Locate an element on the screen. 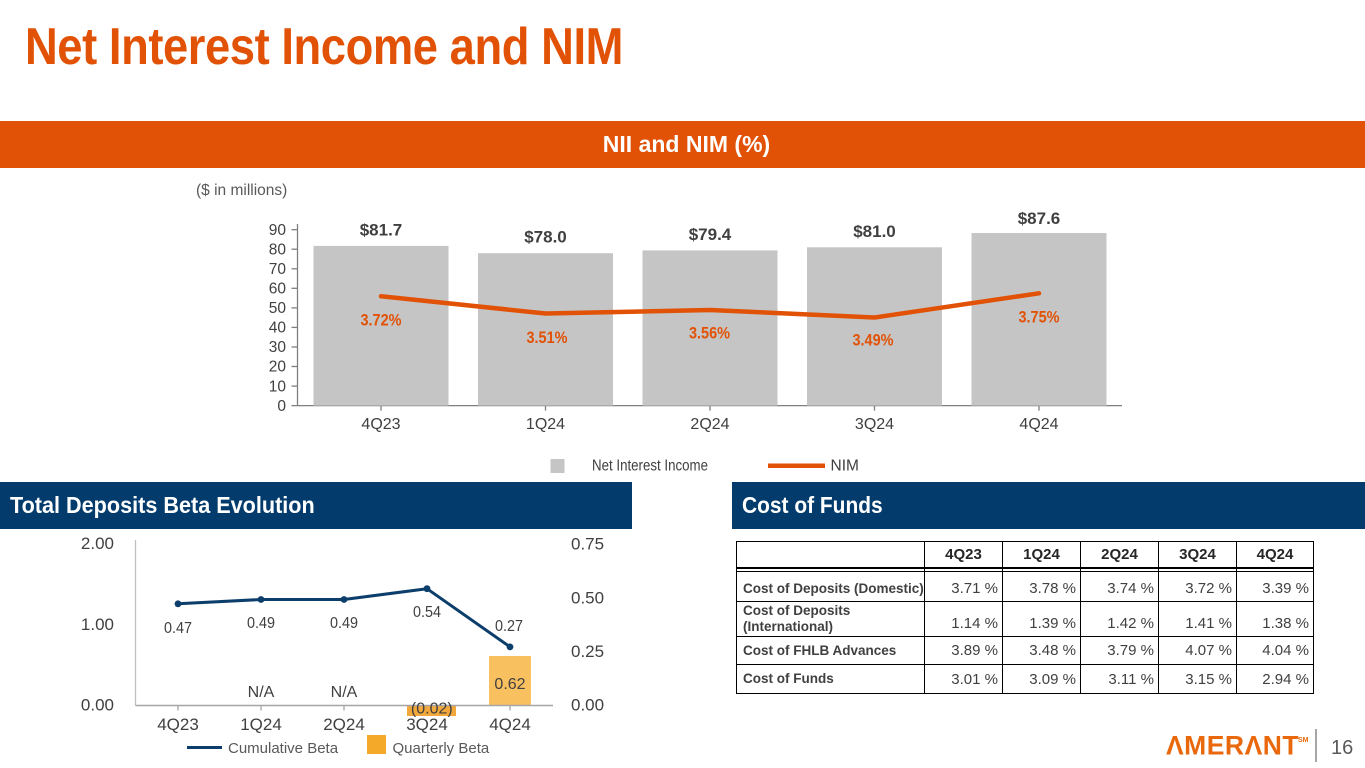  svg-text: 0.54 is located at coordinates (427, 612).